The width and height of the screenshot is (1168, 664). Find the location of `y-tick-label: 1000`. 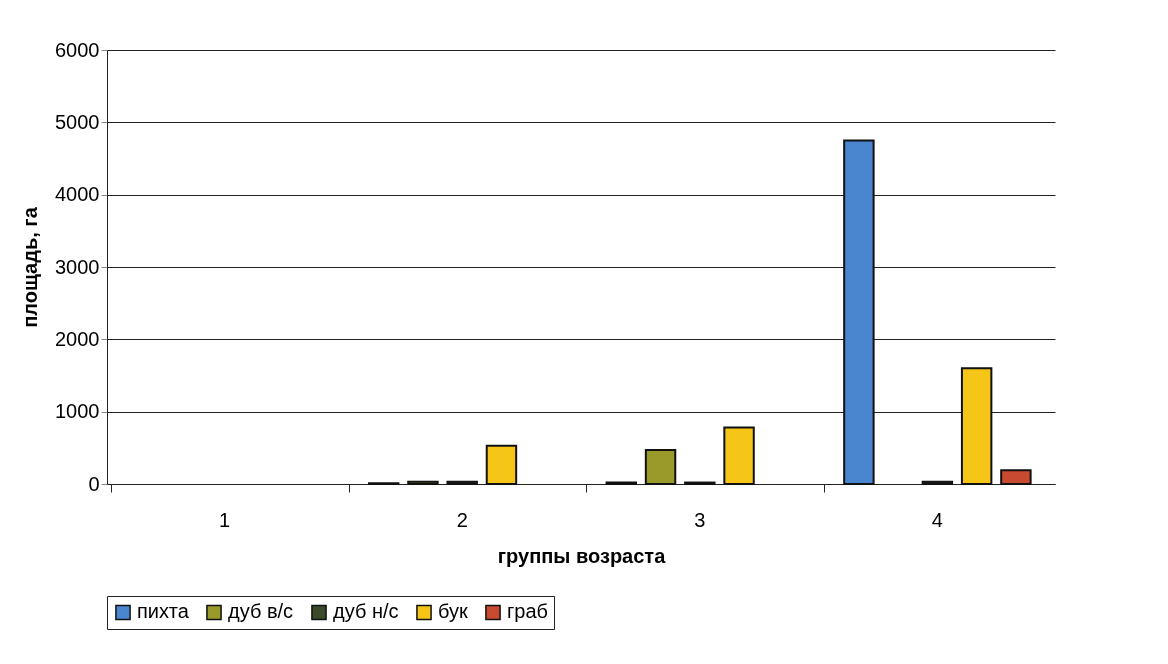

y-tick-label: 1000 is located at coordinates (77, 411).